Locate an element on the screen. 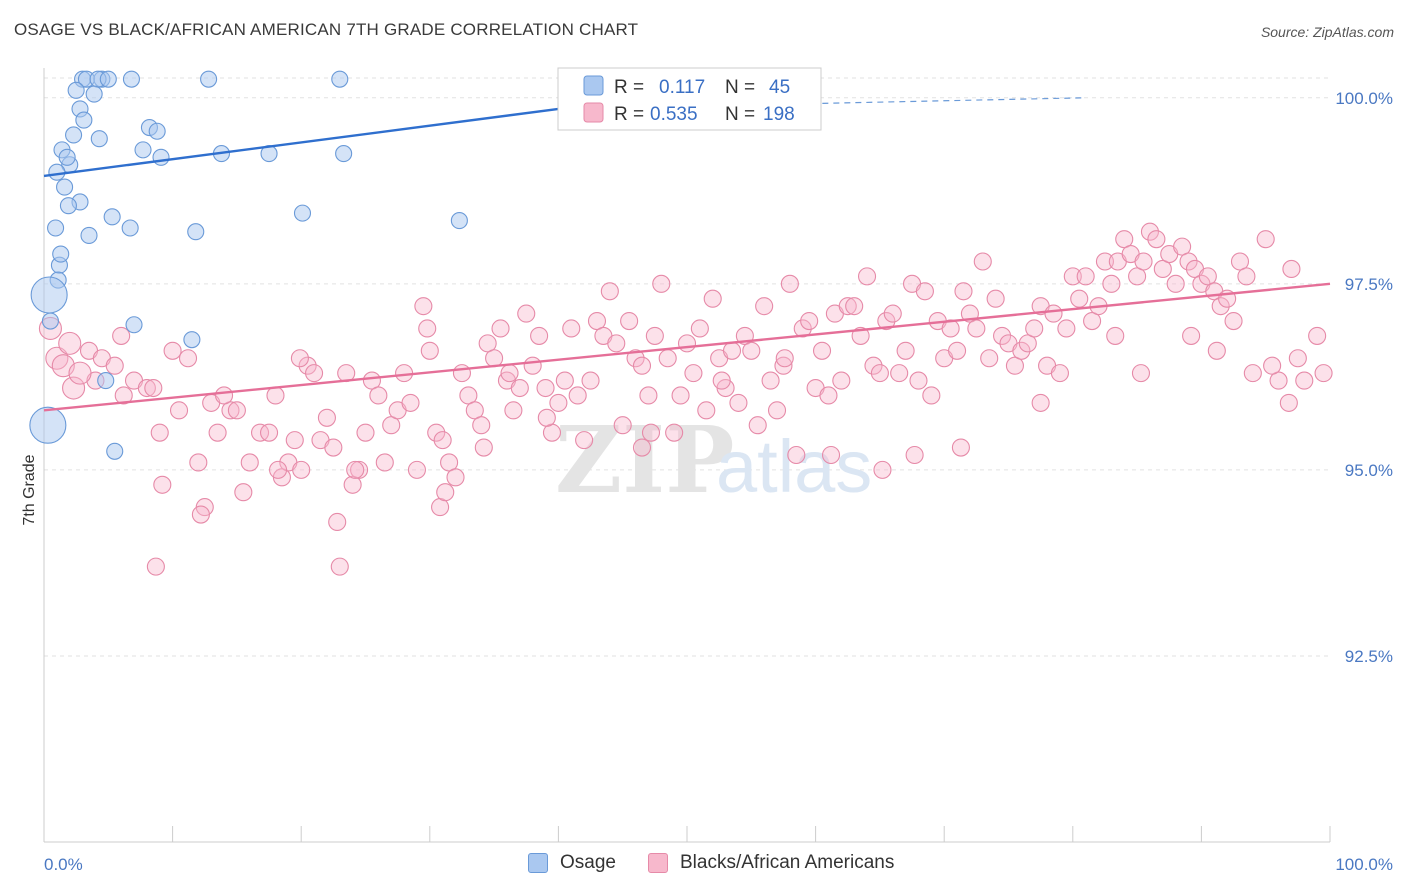  legend-label-osage: Osage is located at coordinates (588, 862).